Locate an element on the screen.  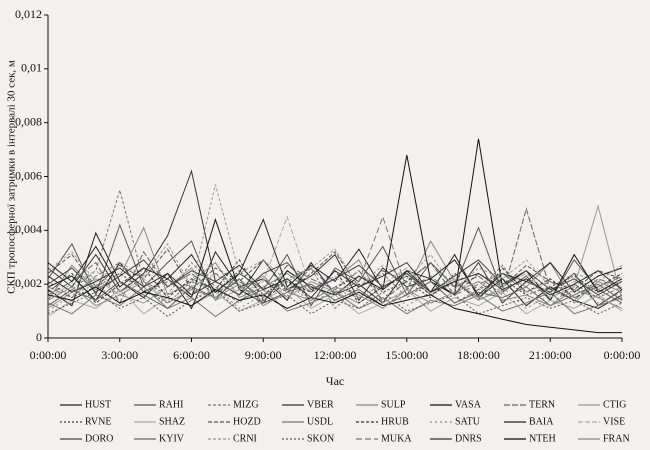
legend-label: CRNI is located at coordinates (245, 438).